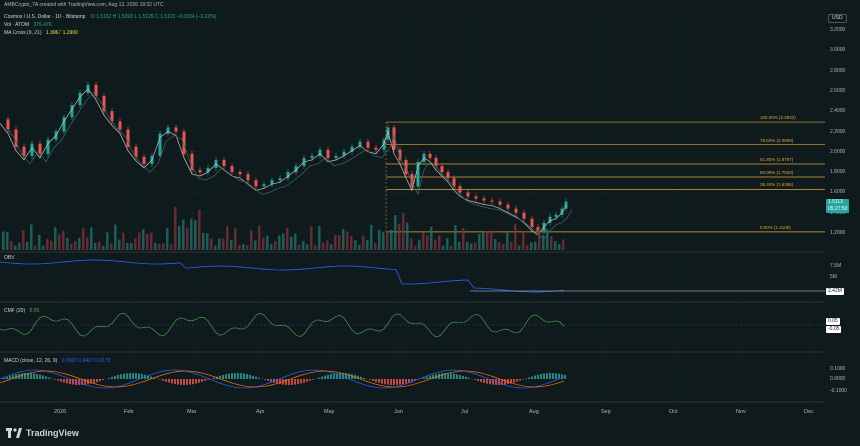  What do you see at coordinates (835, 202) in the screenshot?
I see `last-price-value: 1.5113` at bounding box center [835, 202].